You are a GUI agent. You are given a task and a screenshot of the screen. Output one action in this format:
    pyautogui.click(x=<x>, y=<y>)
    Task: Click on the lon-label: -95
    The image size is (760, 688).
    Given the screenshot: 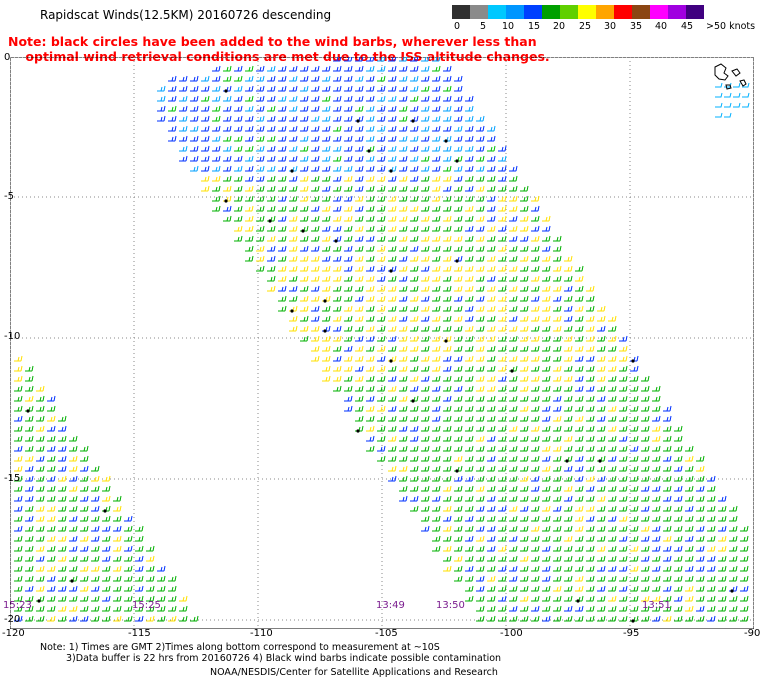 What is the action you would take?
    pyautogui.click(x=631, y=633)
    